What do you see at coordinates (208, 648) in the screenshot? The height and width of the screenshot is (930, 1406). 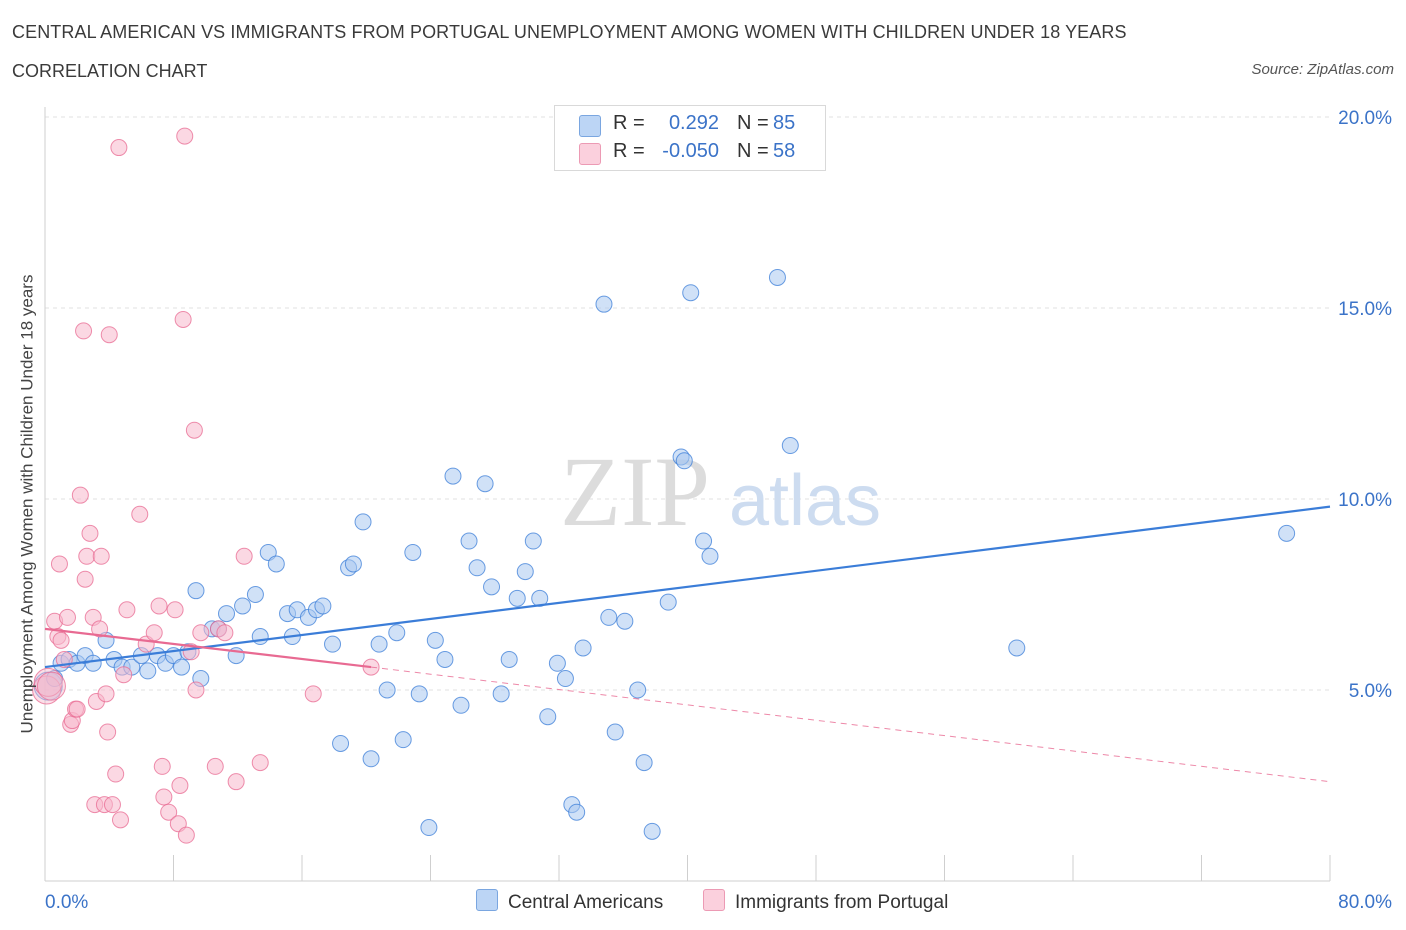 I see `trend-line-portugal` at bounding box center [208, 648].